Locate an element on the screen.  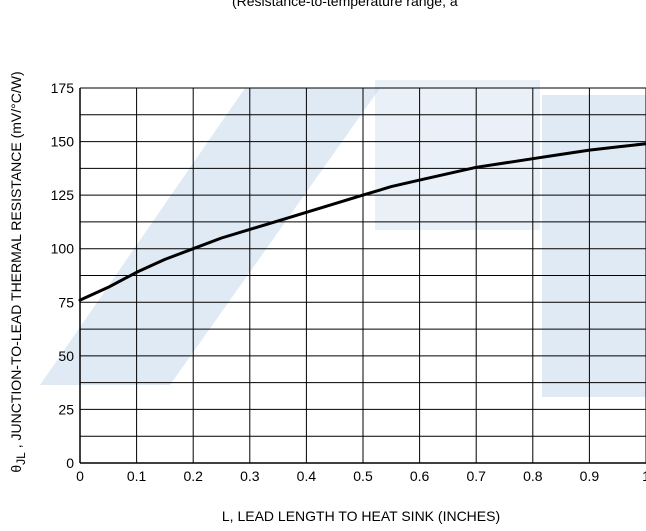
y-tick-label: 0 is located at coordinates (70, 463).